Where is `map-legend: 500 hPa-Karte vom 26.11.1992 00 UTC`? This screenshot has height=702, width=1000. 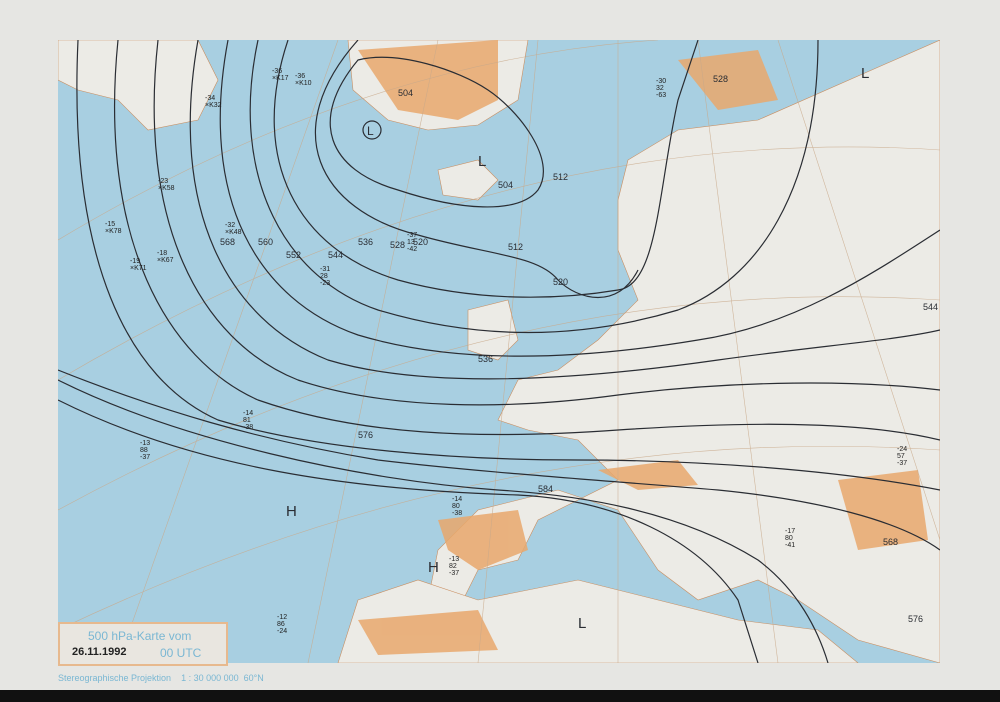
map-legend: 500 hPa-Karte vom 26.11.1992 00 UTC is located at coordinates (143, 644).